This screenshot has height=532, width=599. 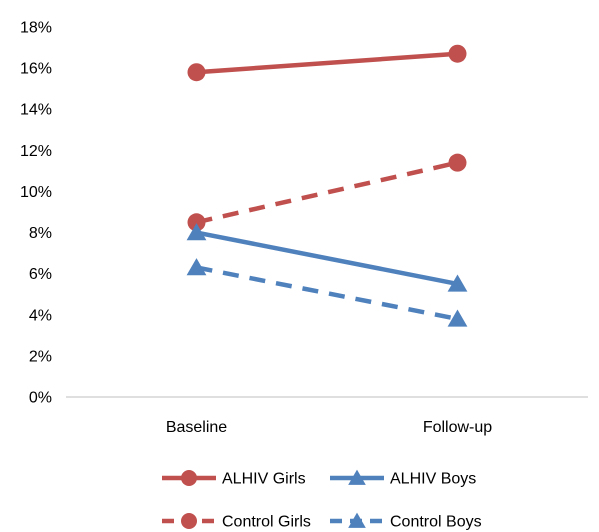 I want to click on series-alhiv-girls, so click(x=327, y=63).